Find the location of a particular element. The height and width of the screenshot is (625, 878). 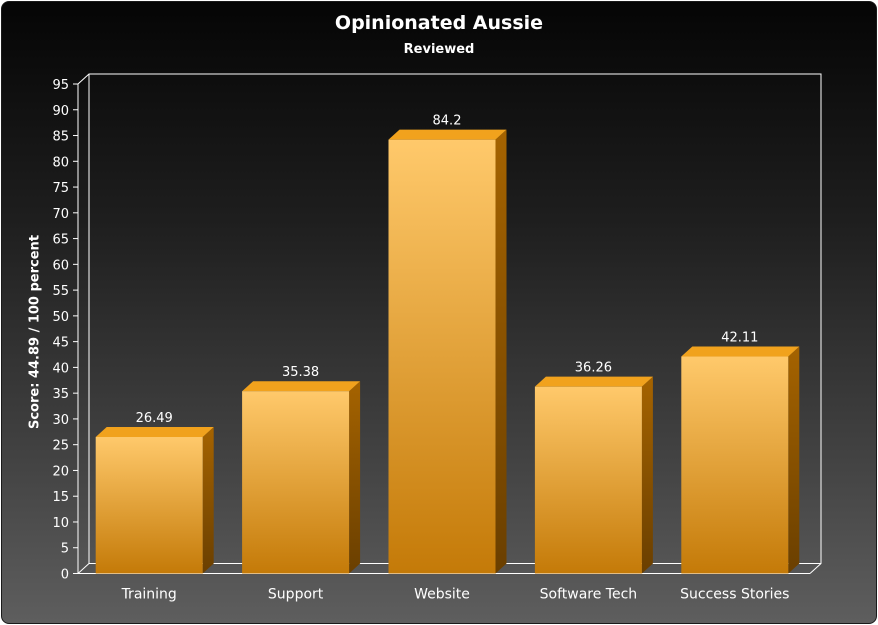

x-tick-label: Software Tech is located at coordinates (589, 595).